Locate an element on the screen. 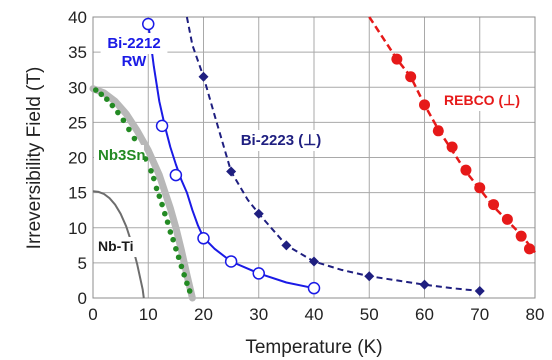 This screenshot has width=552, height=360. x-tick-label: 70 is located at coordinates (479, 314).